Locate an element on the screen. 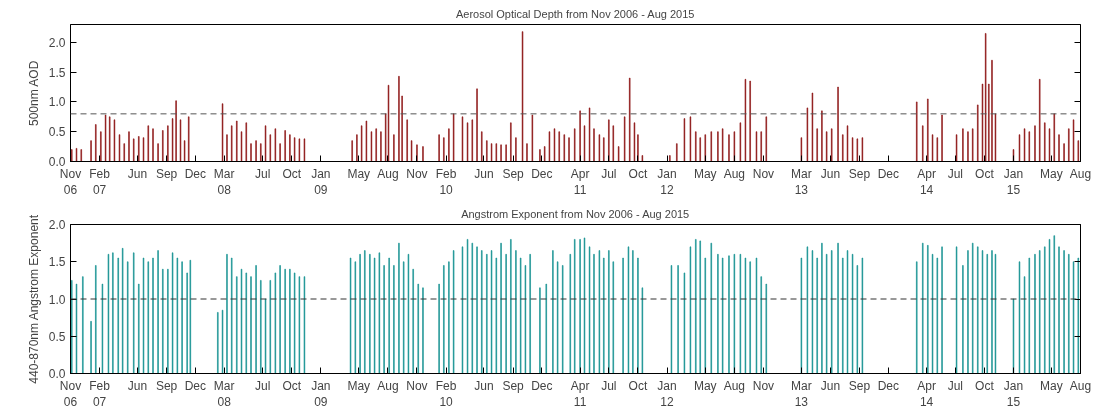  chart-title: Aerosol Optical Depth from Nov 2006 - Aug 2015 is located at coordinates (575, 13).